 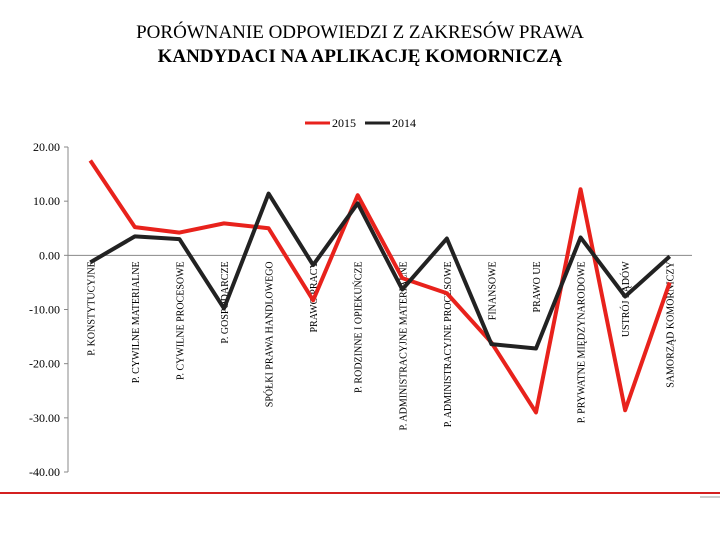 I want to click on x-tick-label: PRAWO UE, so click(x=537, y=286).